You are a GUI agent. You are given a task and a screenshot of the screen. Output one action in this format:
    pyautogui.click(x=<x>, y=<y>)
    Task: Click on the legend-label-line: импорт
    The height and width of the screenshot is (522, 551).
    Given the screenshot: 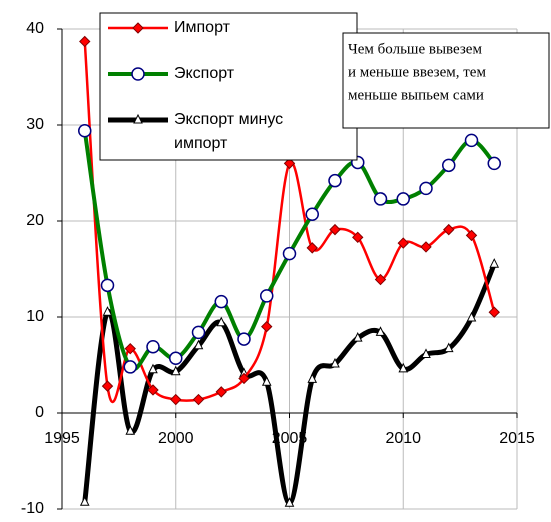 What is the action you would take?
    pyautogui.click(x=201, y=143)
    